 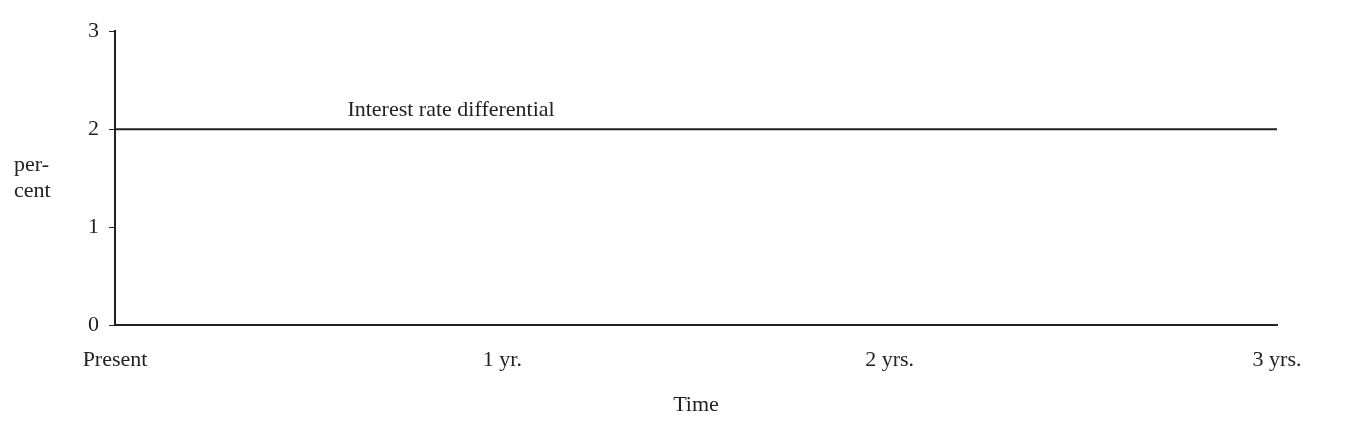 I want to click on x-tick-label: 1 yr., so click(x=502, y=359).